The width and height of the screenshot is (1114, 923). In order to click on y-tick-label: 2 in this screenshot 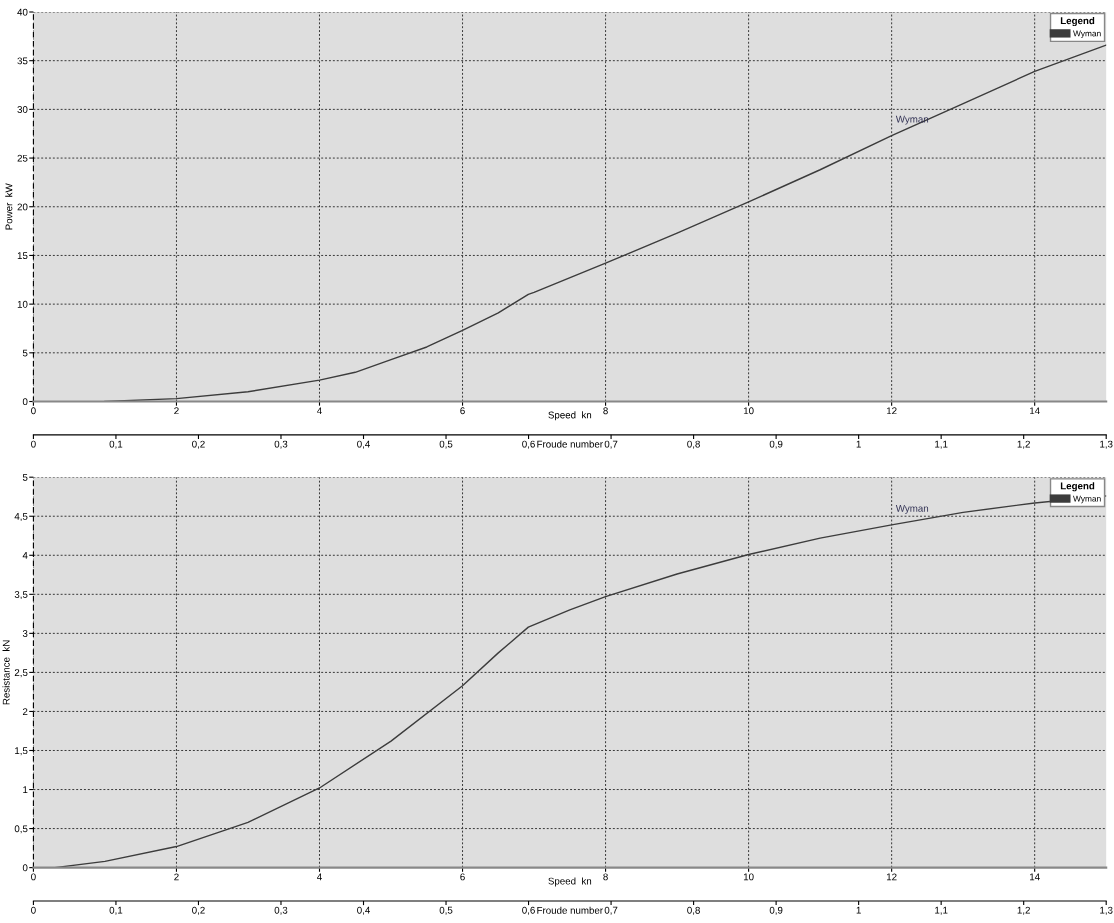, I will do `click(25, 711)`.